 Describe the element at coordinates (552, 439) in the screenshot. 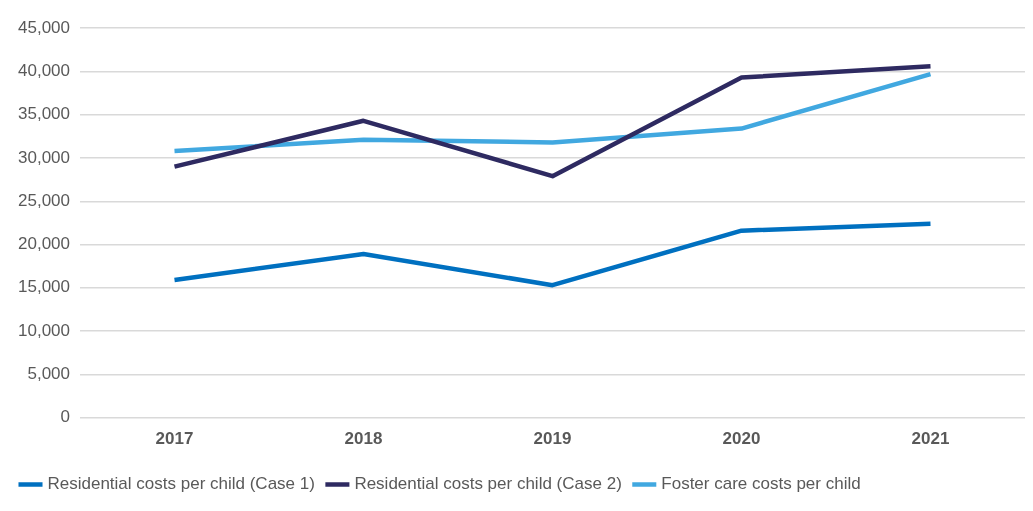

I see `x-tick-label: 2019` at that location.